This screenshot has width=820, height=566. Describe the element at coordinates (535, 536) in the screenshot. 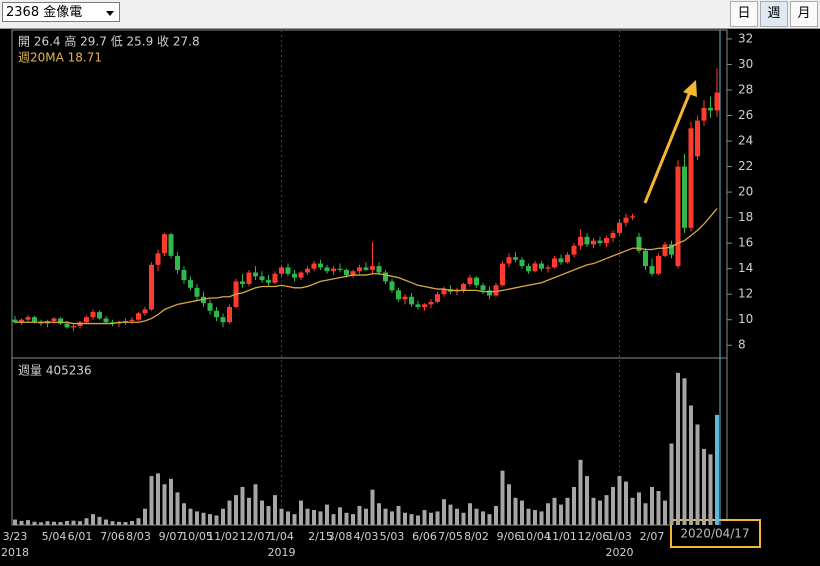

I see `x-tick-label: 10/04` at that location.